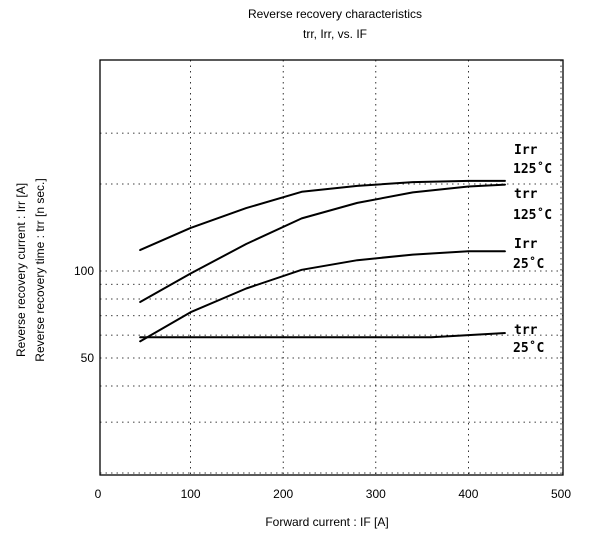 This screenshot has width=594, height=535. I want to click on x-tick-label: 500, so click(561, 494).